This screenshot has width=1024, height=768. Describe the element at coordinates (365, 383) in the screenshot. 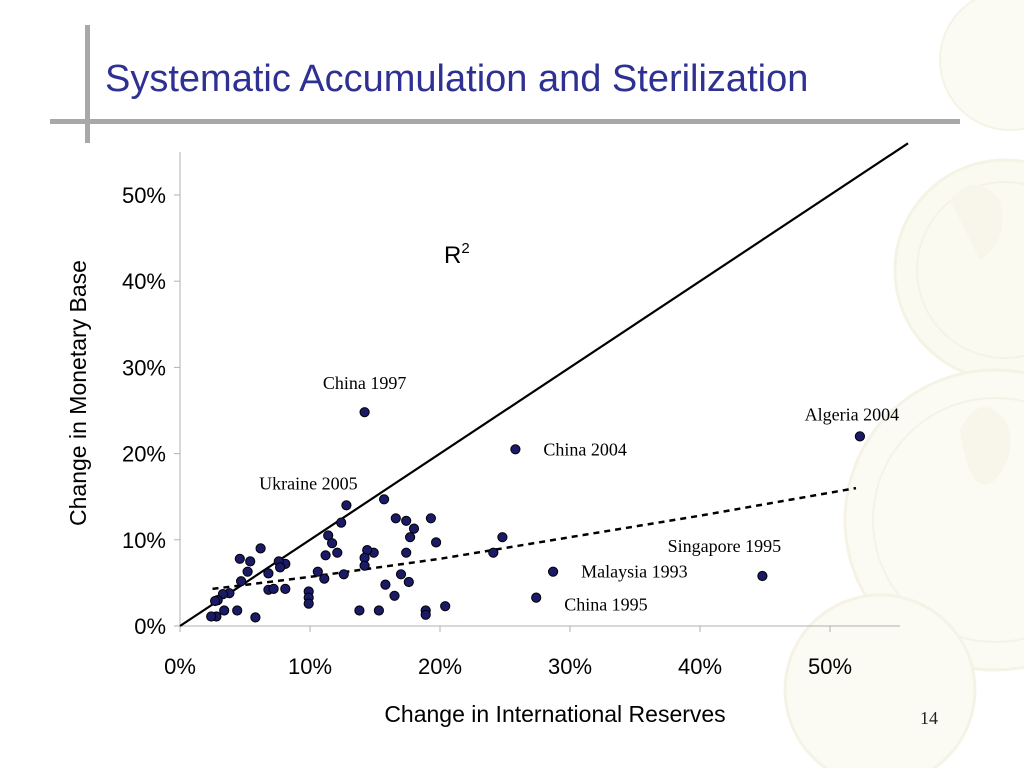

I see `point-annotation: China 1997` at that location.